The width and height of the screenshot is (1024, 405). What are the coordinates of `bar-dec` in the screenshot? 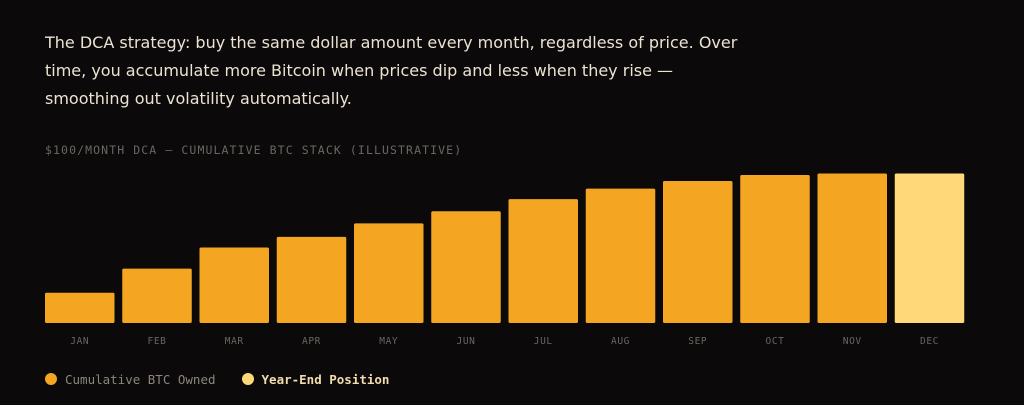 It's located at (929, 248).